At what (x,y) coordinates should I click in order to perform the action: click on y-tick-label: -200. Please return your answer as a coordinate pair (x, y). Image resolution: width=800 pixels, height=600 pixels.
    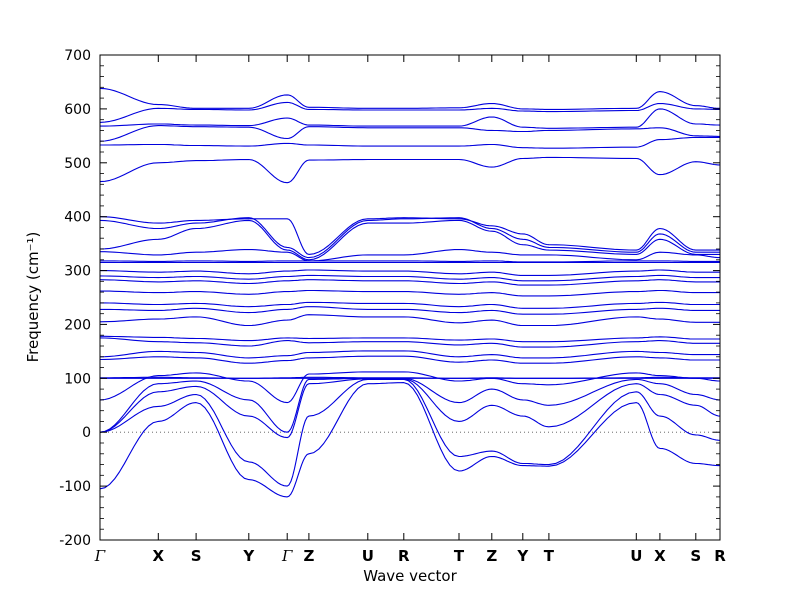
    Looking at the image, I should click on (75, 541).